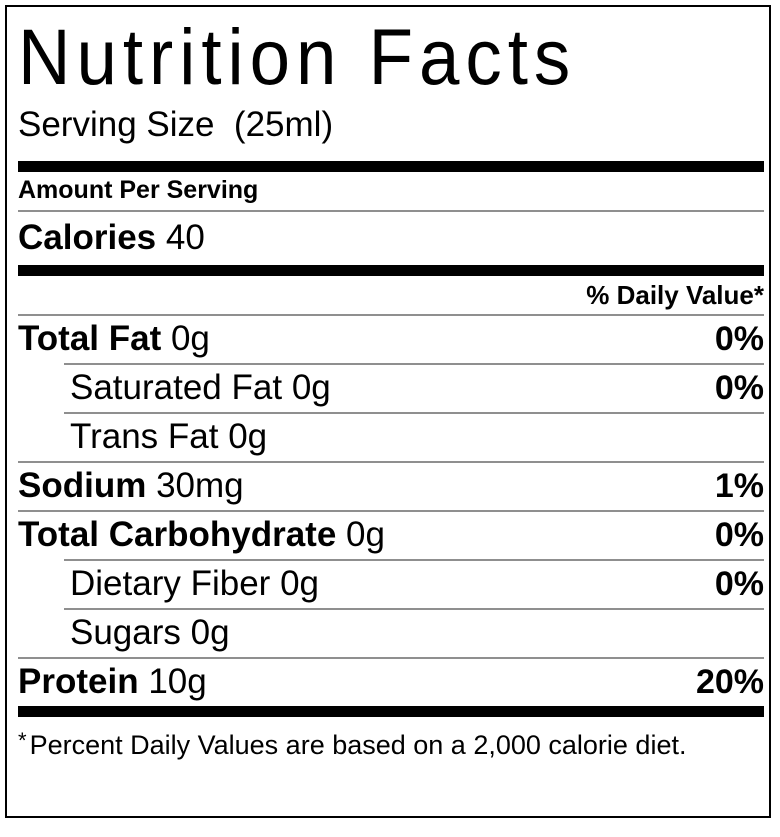 Image resolution: width=780 pixels, height=837 pixels. Describe the element at coordinates (391, 211) in the screenshot. I see `divider-hairline-amount` at that location.